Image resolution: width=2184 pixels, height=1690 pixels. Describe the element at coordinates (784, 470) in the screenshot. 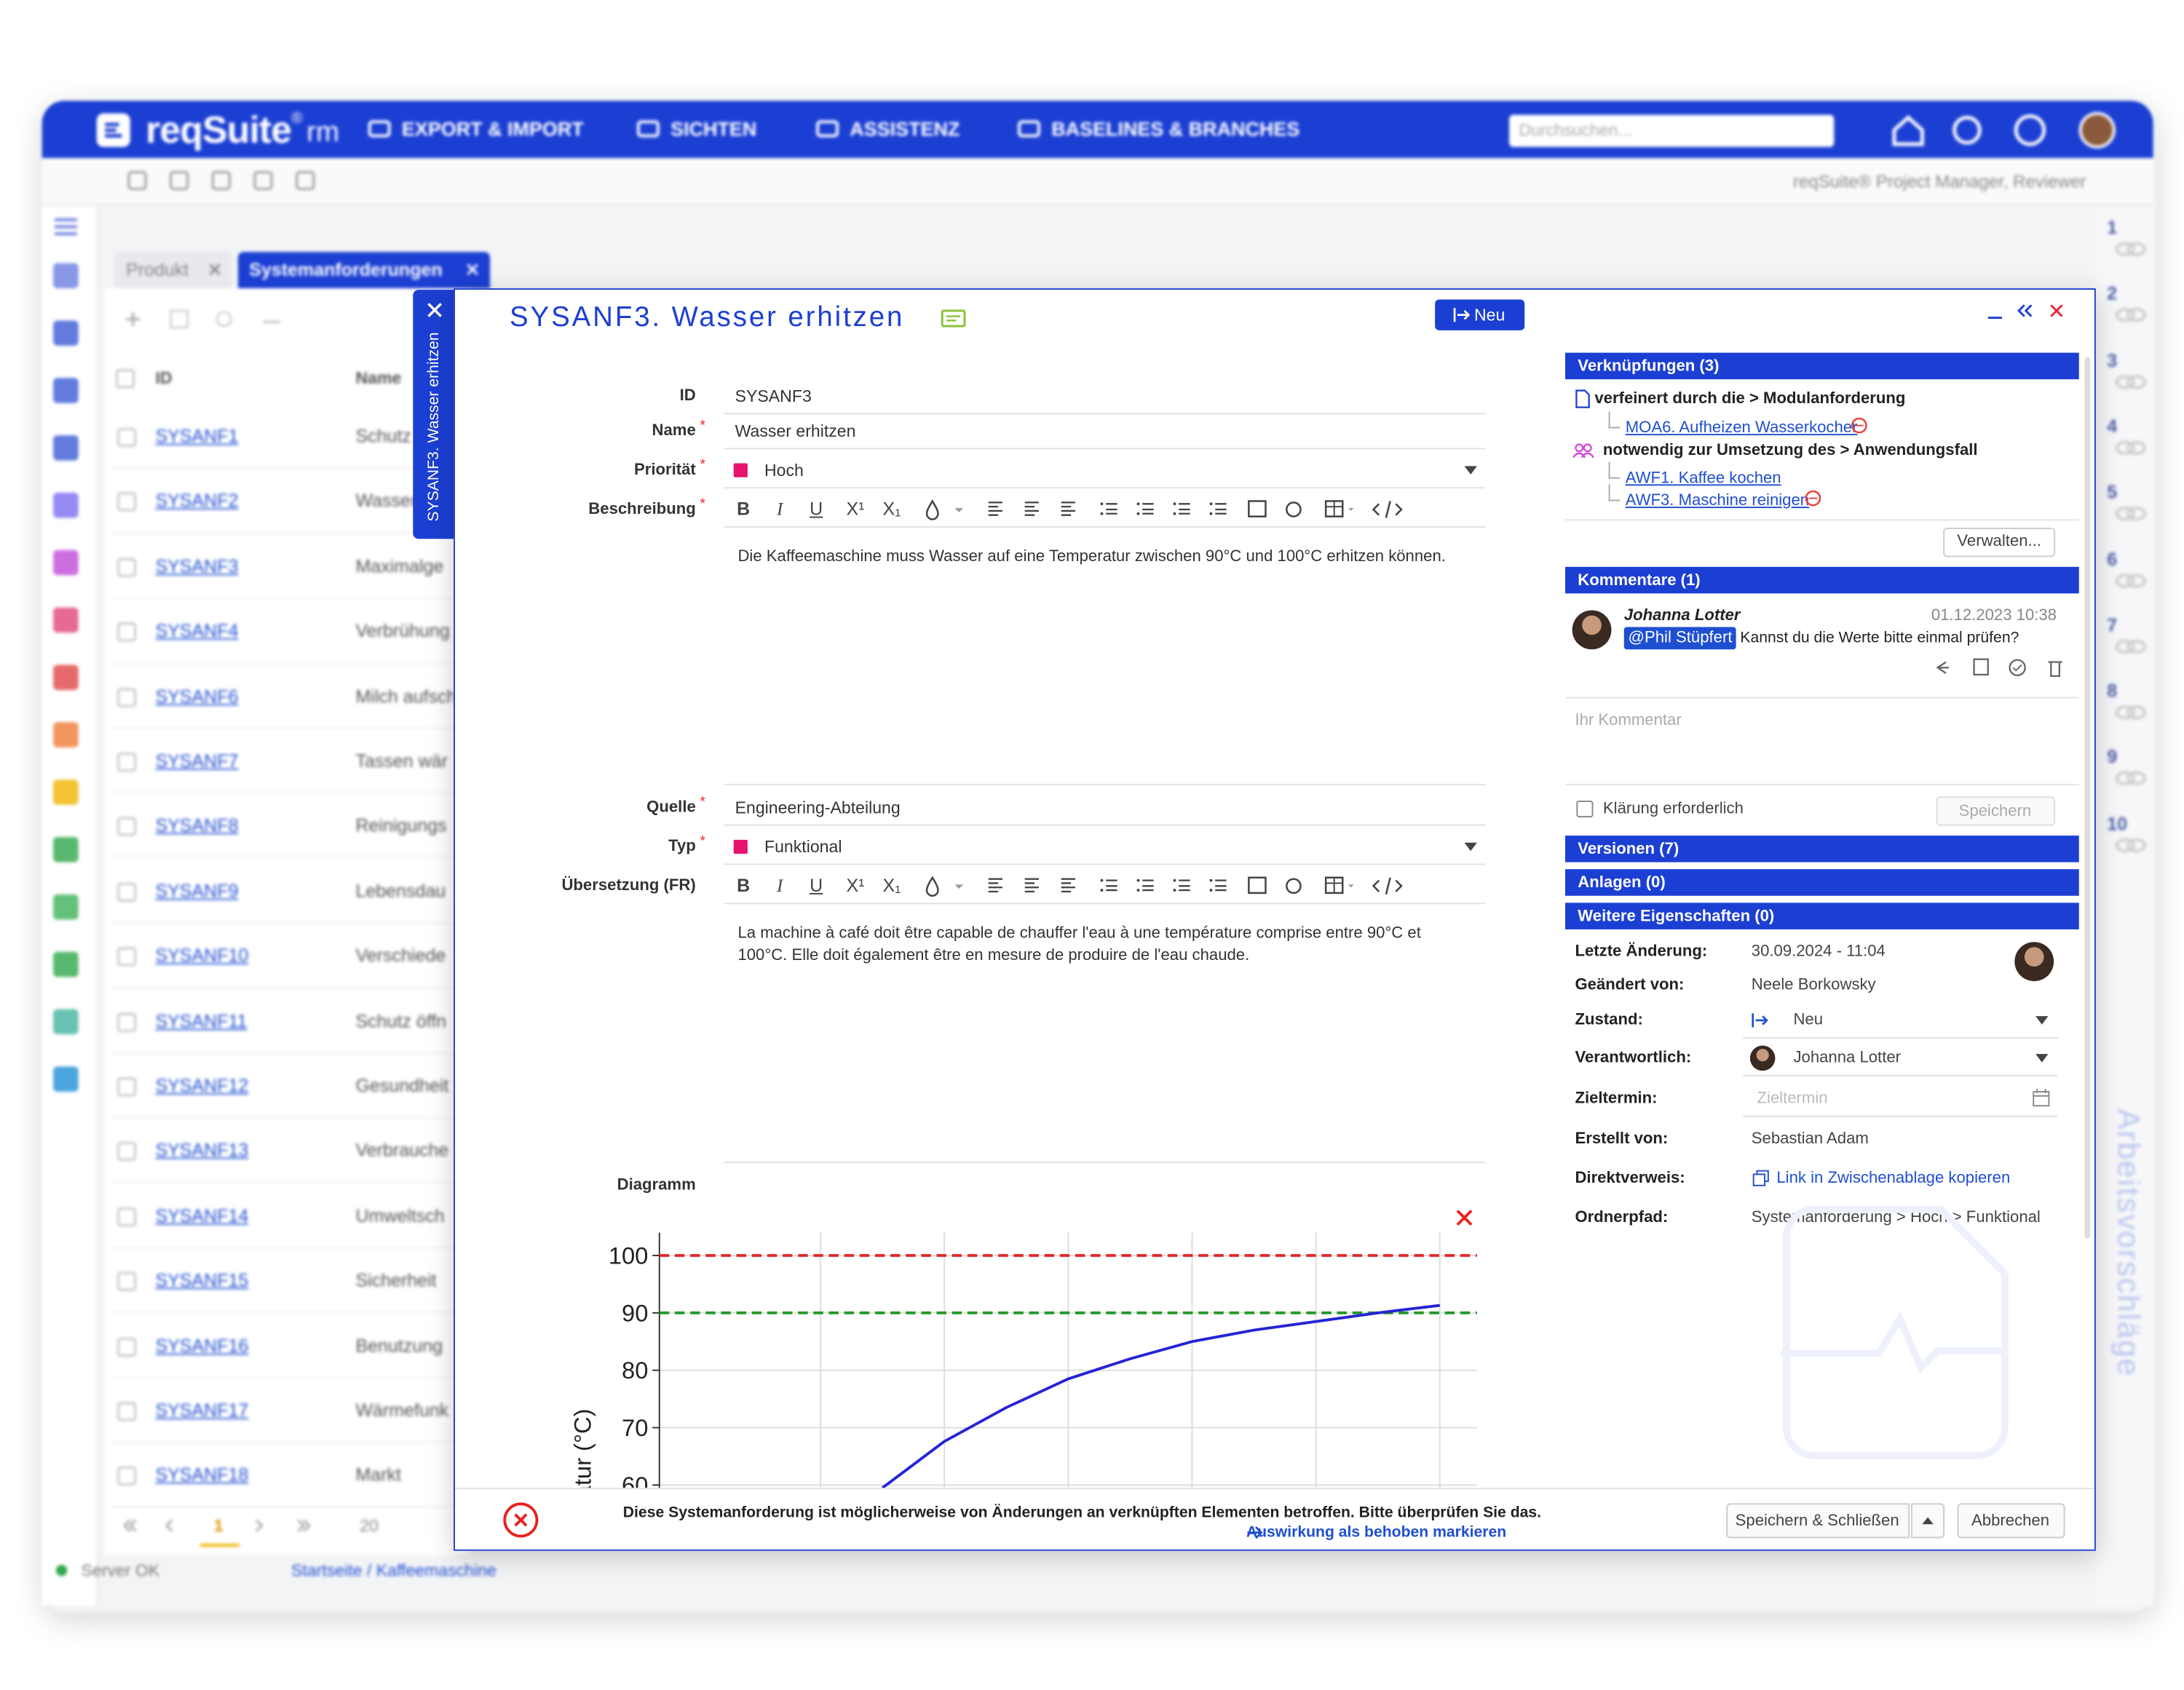

I see `select-value: Hoch` at that location.